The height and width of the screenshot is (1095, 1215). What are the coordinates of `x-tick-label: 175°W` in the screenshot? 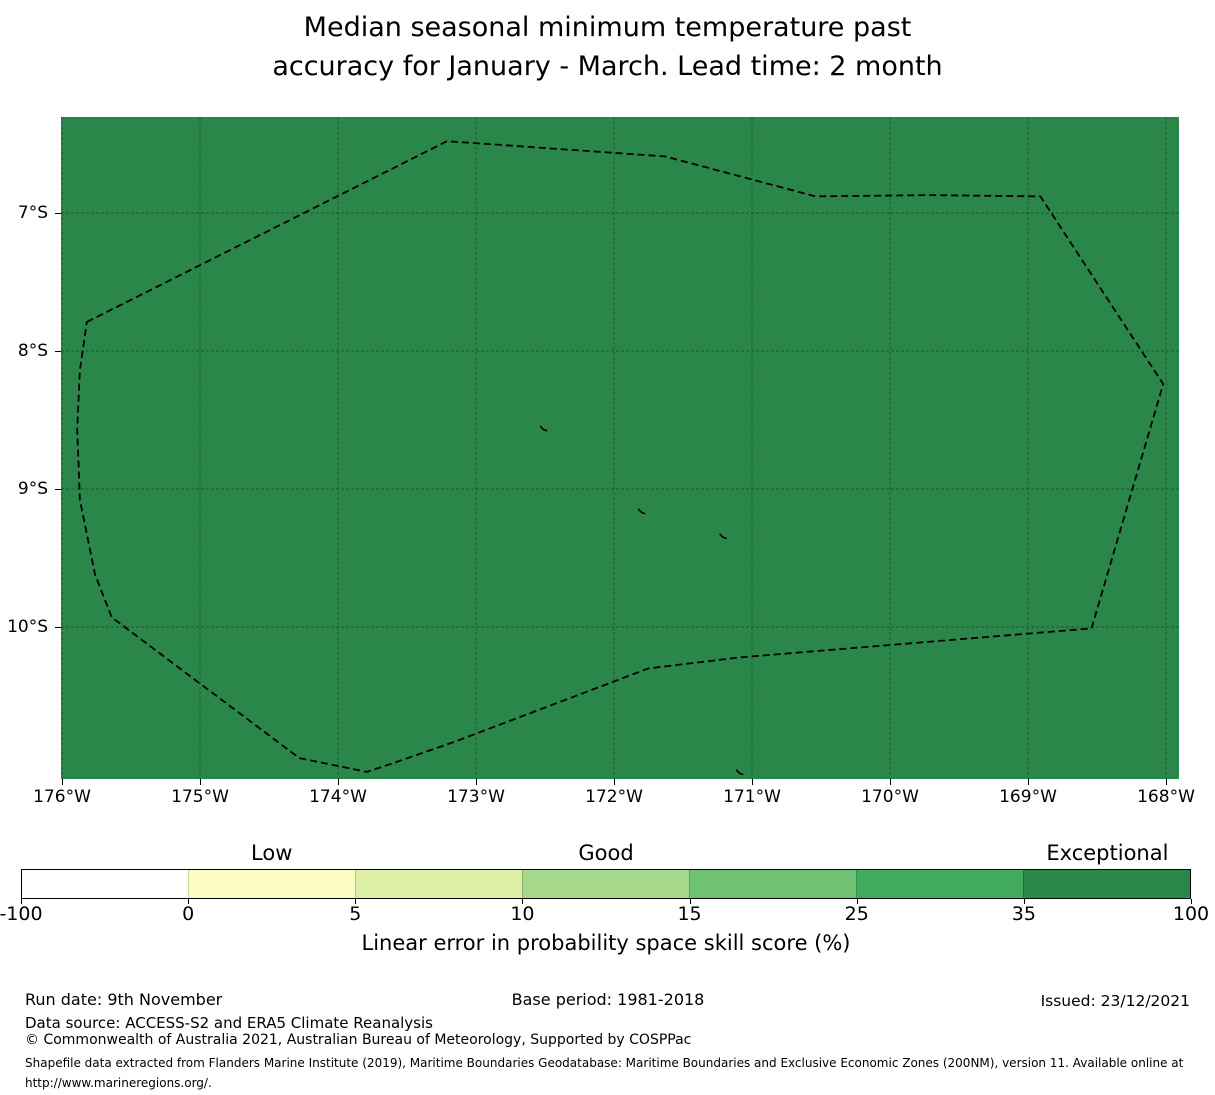 It's located at (200, 797).